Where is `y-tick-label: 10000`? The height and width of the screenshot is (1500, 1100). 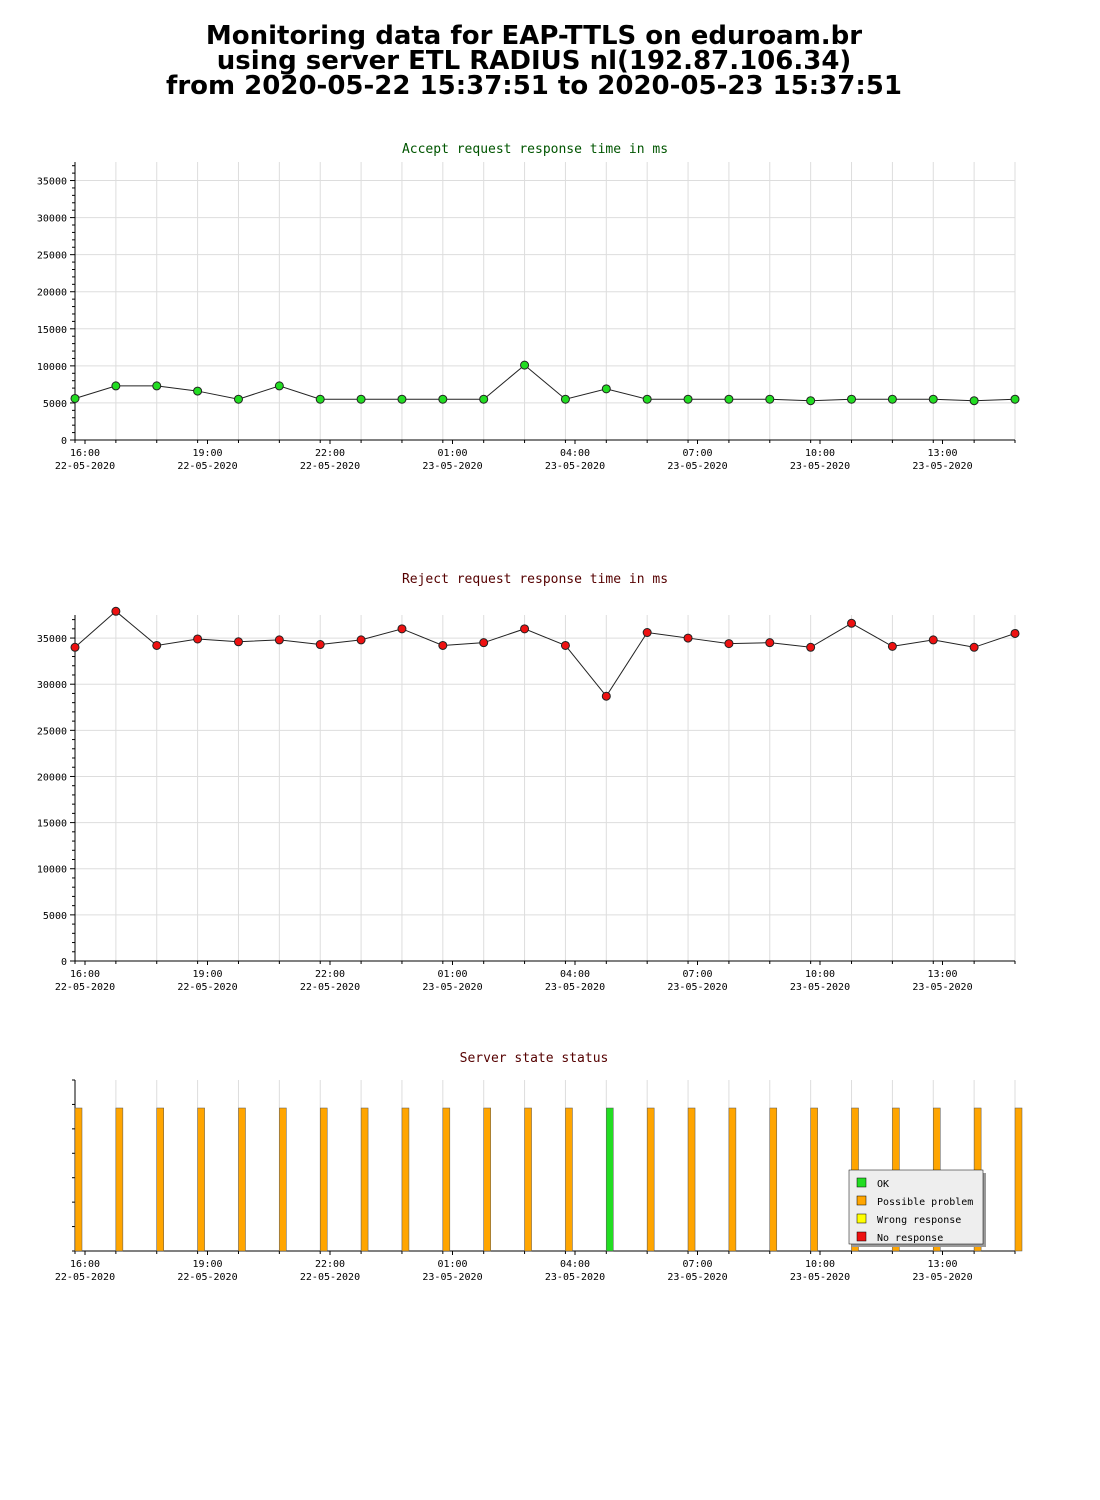
y-tick-label: 10000 is located at coordinates (52, 870).